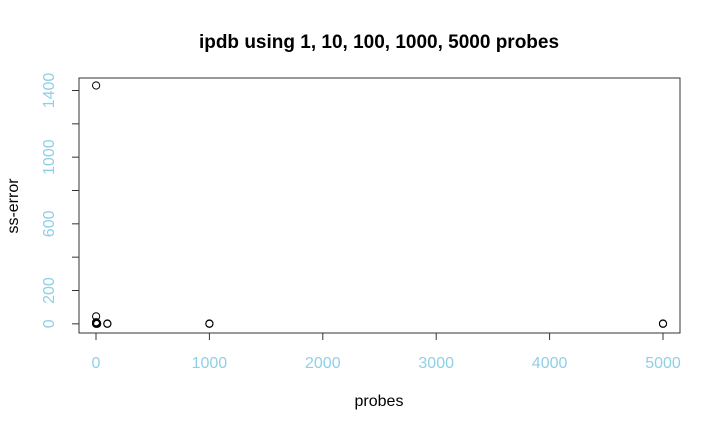  Describe the element at coordinates (13, 206) in the screenshot. I see `y-axis-label: ss-error` at that location.